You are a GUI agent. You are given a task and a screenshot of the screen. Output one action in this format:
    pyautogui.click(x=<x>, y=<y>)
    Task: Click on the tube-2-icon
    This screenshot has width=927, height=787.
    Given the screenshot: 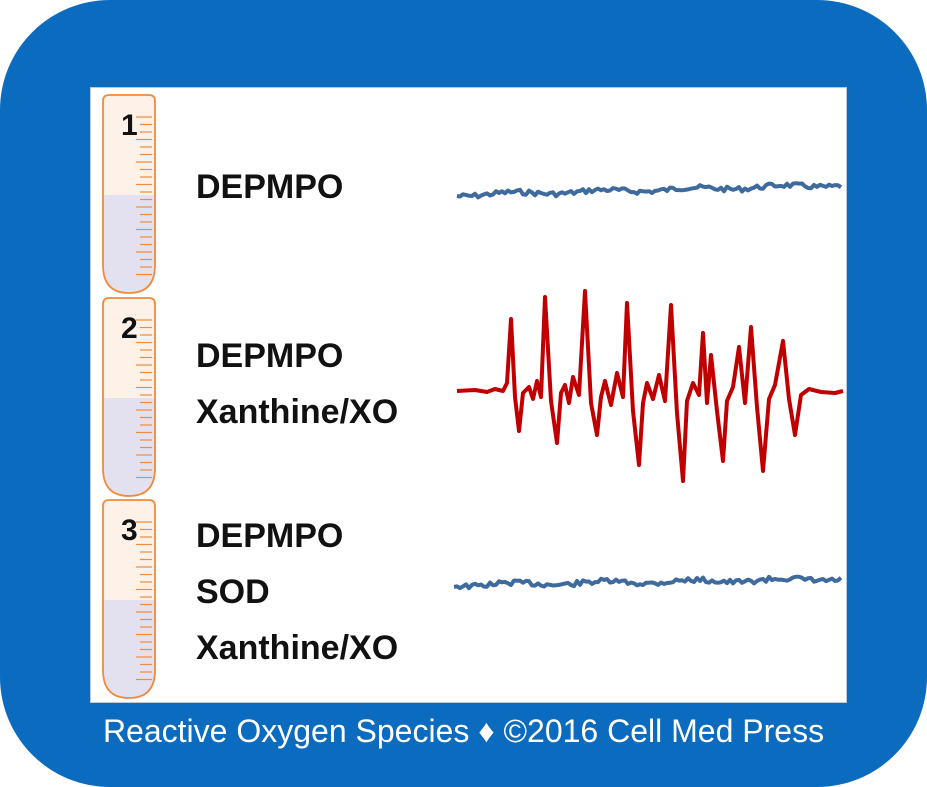 What is the action you would take?
    pyautogui.click(x=129, y=397)
    